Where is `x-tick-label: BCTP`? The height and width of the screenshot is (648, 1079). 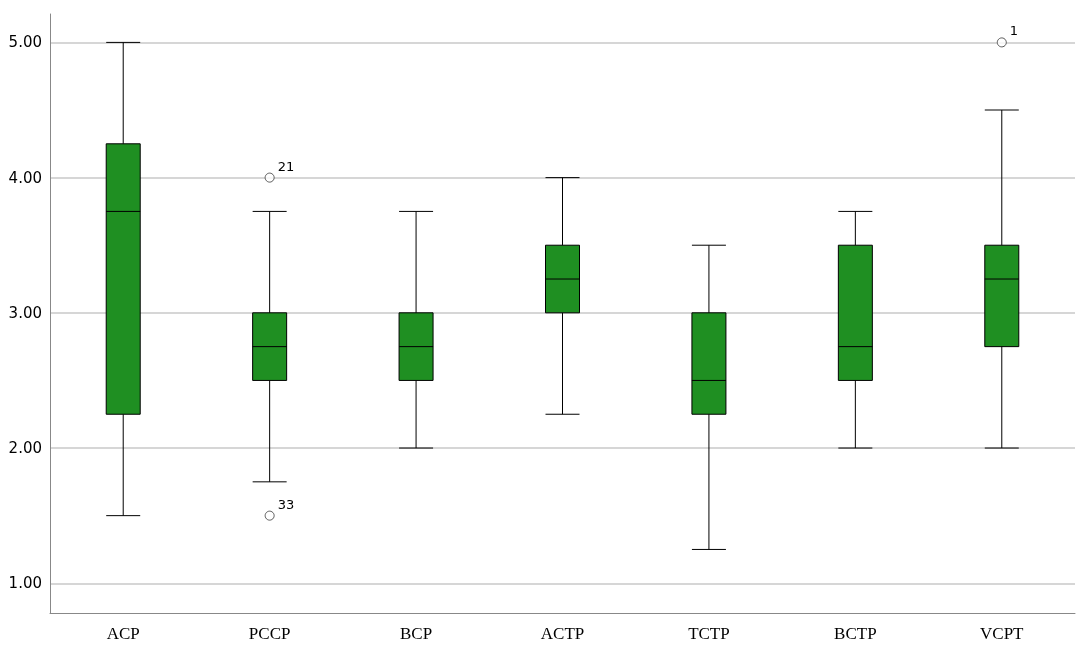 x-tick-label: BCTP is located at coordinates (855, 633).